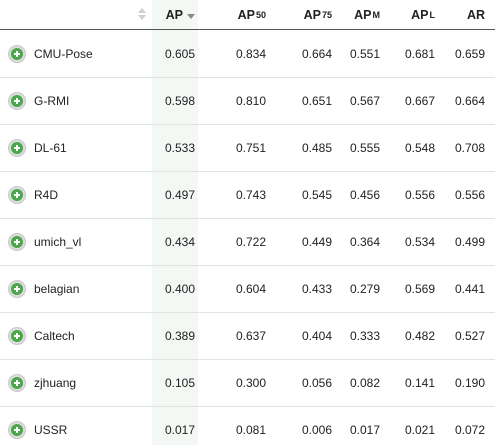 The width and height of the screenshot is (495, 445). I want to click on cell-apm: 0.279, so click(364, 289).